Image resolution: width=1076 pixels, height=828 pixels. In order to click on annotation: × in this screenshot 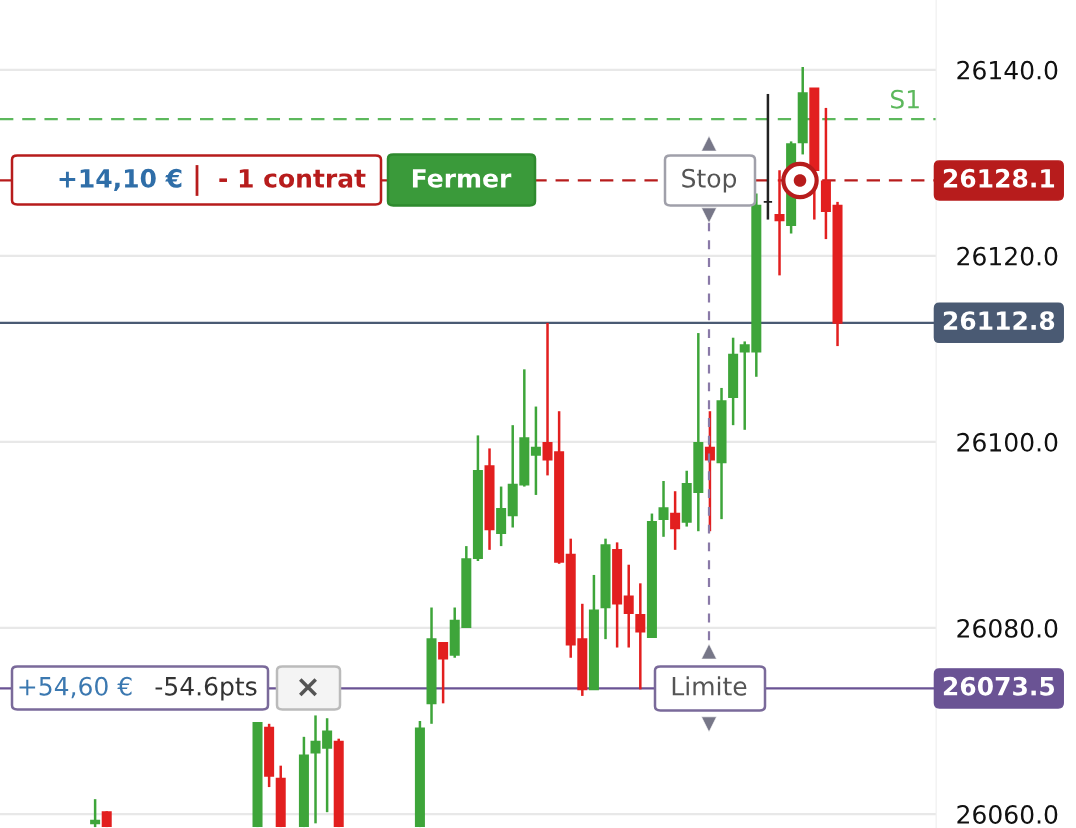, I will do `click(308, 687)`.